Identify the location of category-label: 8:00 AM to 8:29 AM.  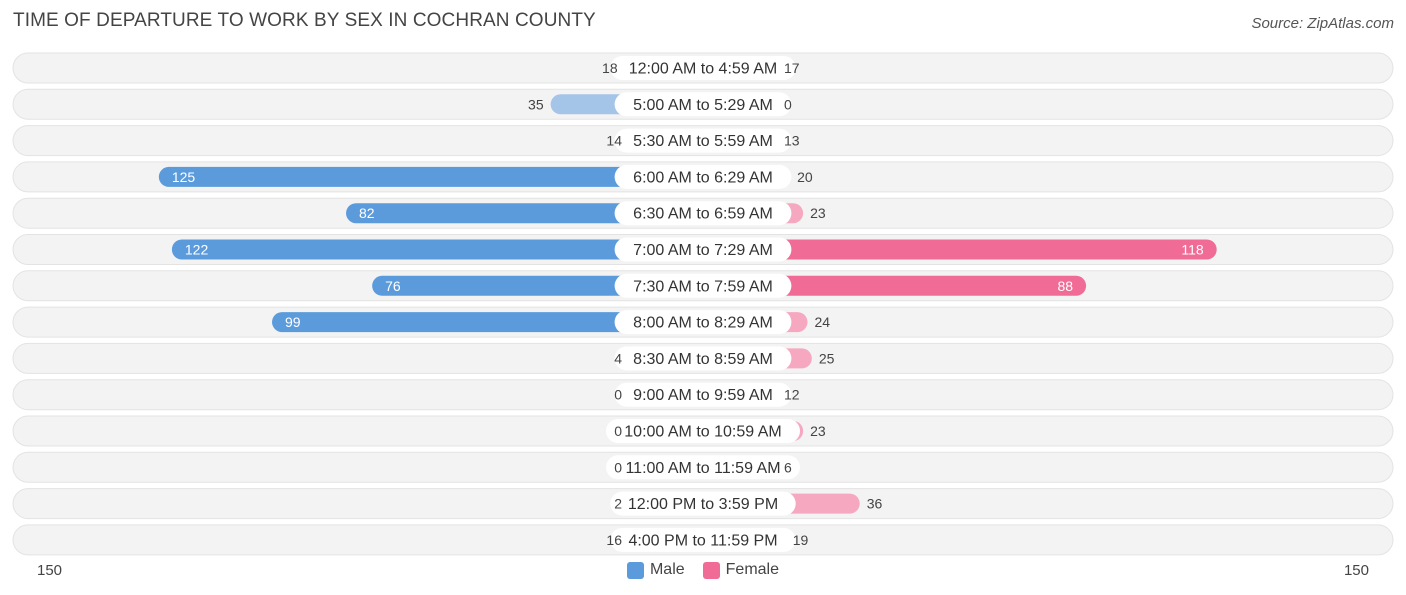
(703, 323).